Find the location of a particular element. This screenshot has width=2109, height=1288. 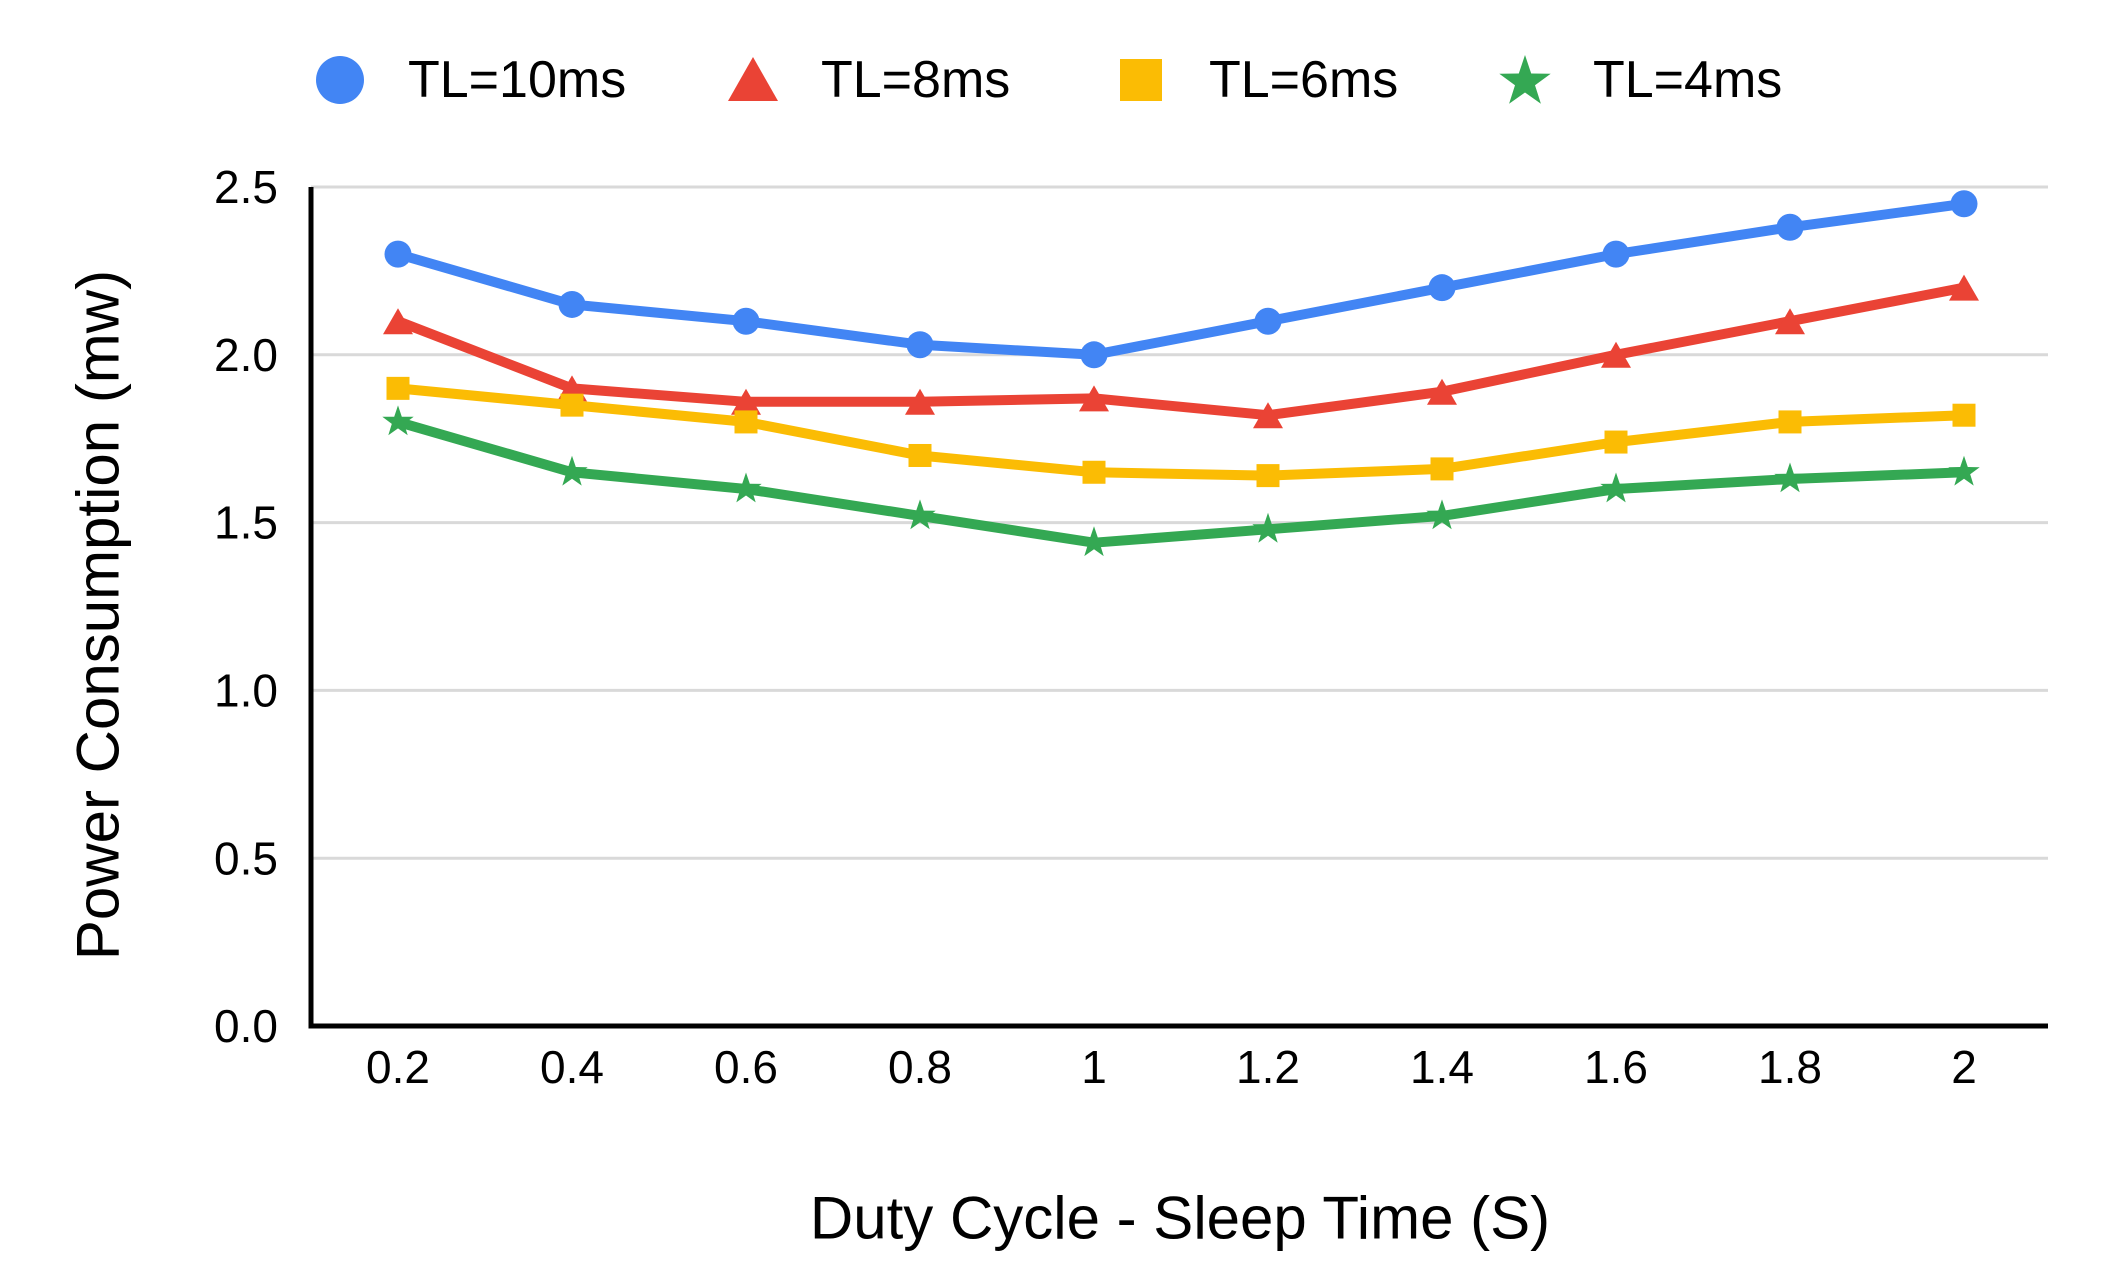

legend-item-tl-10ms: TL=10ms is located at coordinates (468, 80).